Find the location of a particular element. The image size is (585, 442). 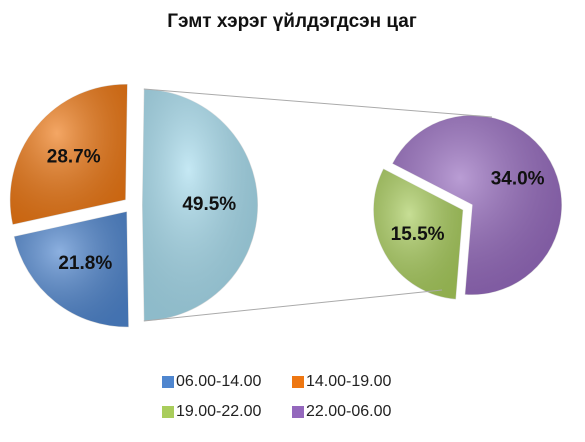

legend-label: 14.00-19.00 is located at coordinates (349, 381).